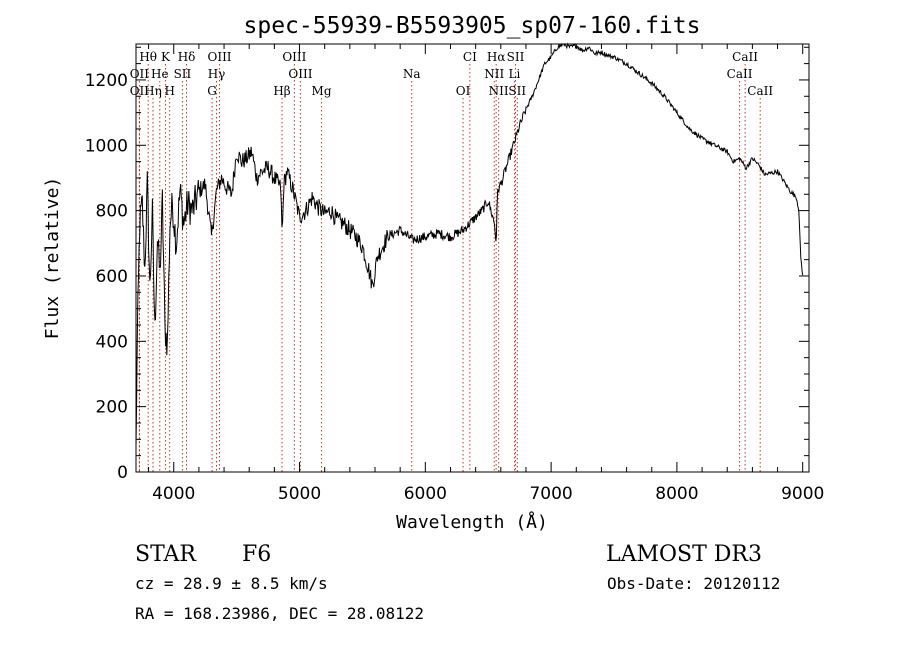  Describe the element at coordinates (112, 212) in the screenshot. I see `y-tick-label: 800` at that location.